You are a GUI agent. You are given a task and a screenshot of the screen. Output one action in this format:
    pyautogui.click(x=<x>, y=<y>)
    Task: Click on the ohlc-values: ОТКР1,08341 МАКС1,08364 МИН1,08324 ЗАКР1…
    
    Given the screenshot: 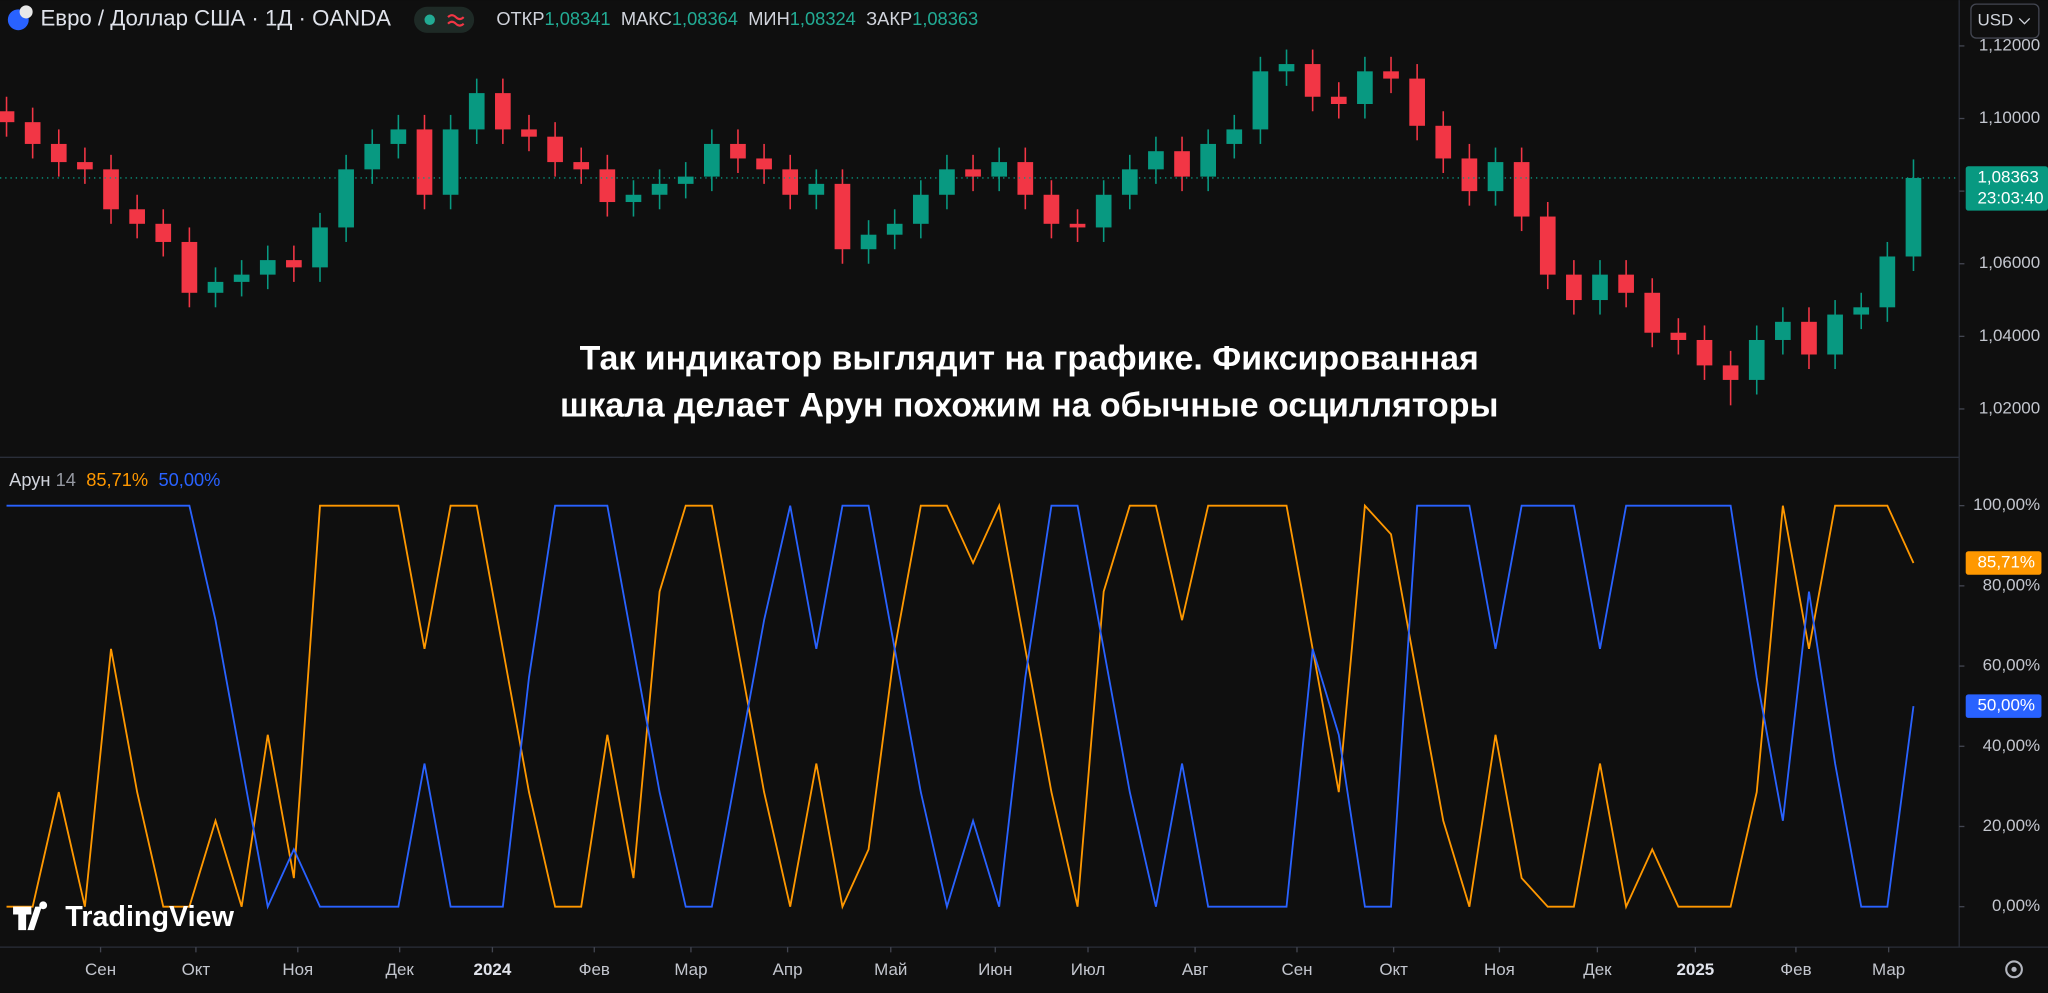 What is the action you would take?
    pyautogui.click(x=737, y=18)
    